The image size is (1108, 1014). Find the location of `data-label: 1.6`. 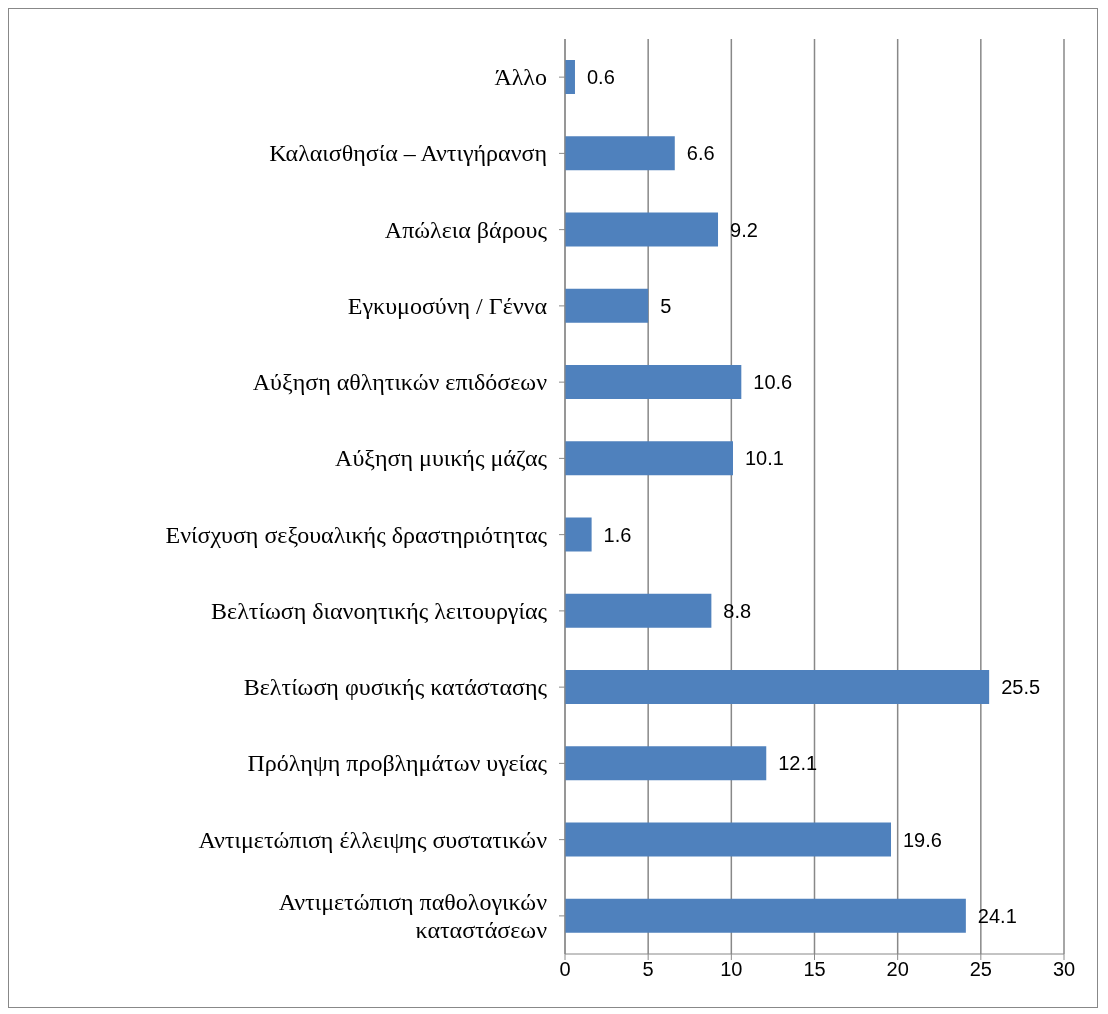

data-label: 1.6 is located at coordinates (617, 534).